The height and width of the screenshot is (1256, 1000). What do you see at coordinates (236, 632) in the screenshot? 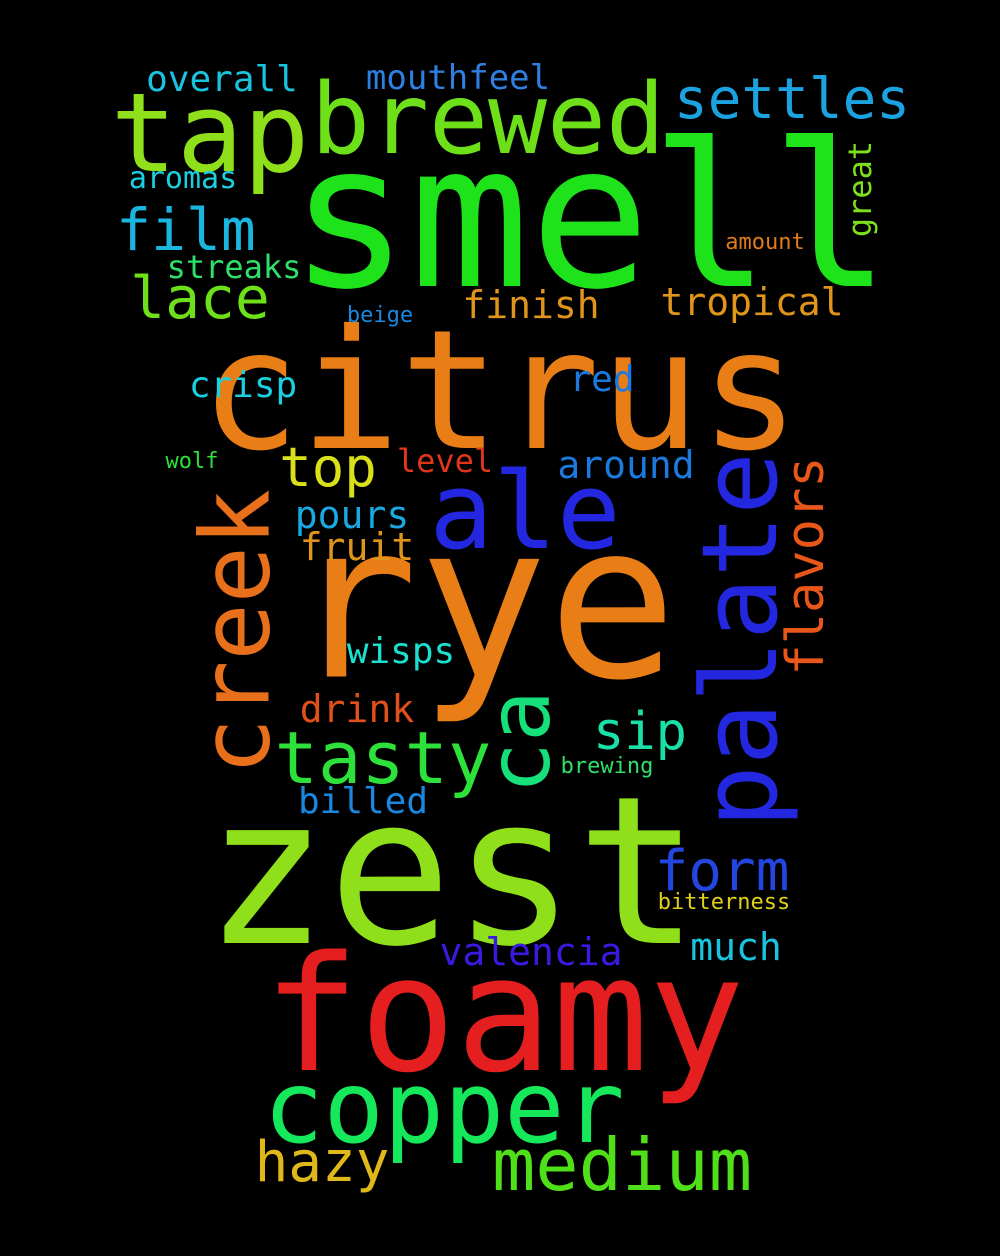
I see `word-creek: creek` at bounding box center [236, 632].